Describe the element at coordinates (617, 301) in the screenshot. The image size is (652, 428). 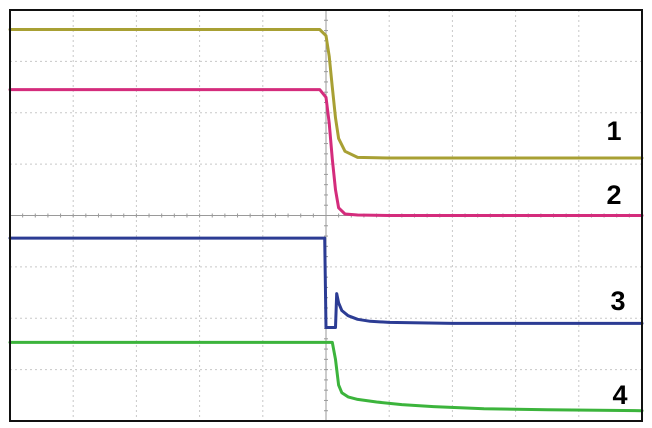
I see `trace-3-label: 3` at that location.